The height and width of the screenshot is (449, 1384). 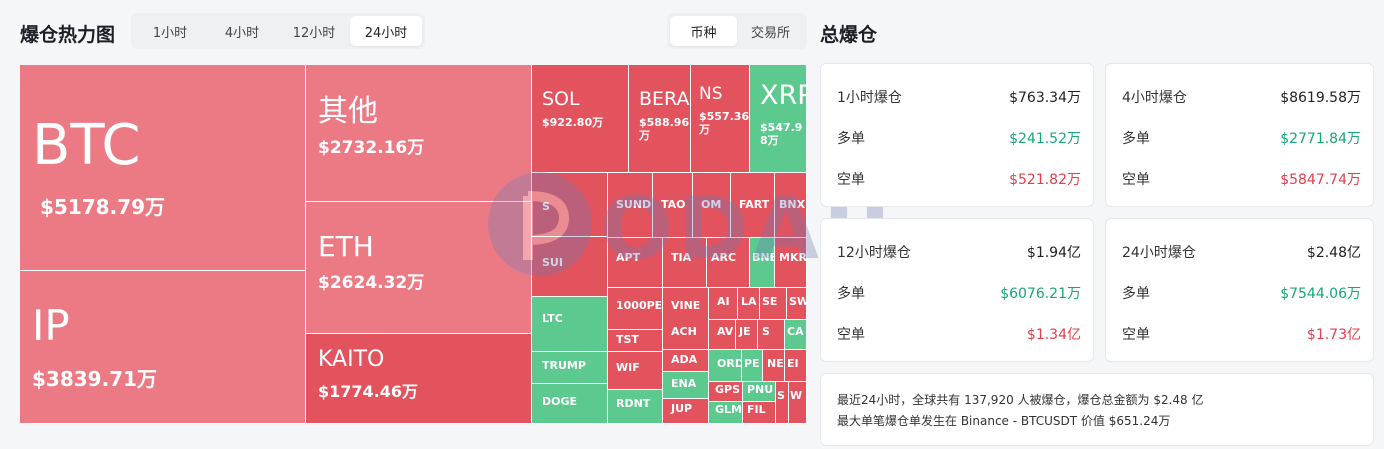 I want to click on treemap-cell-glm: GLM, so click(x=726, y=413).